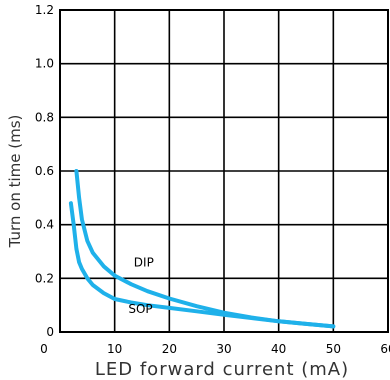  I want to click on y-tick-label: 0.4, so click(44, 225).